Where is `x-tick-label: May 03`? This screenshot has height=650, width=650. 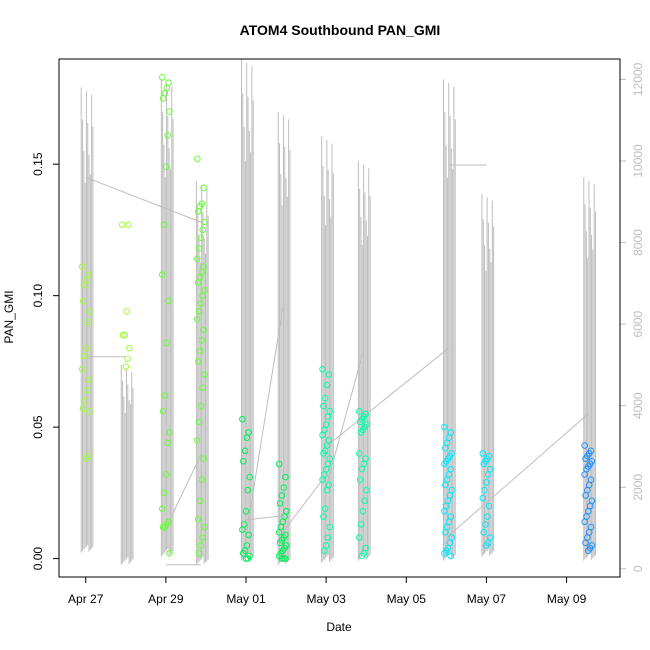
x-tick-label: May 03 is located at coordinates (326, 599).